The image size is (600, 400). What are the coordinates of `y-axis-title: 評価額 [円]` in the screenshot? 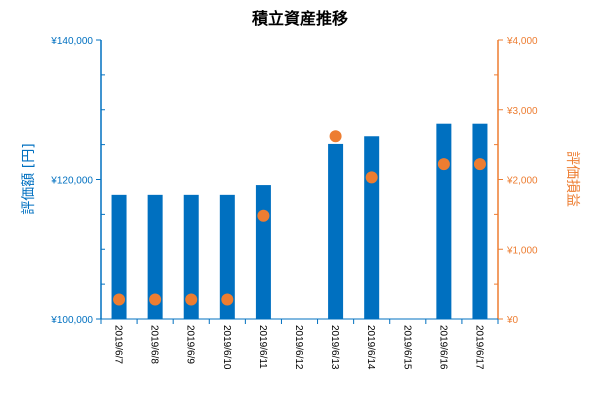 It's located at (29, 178).